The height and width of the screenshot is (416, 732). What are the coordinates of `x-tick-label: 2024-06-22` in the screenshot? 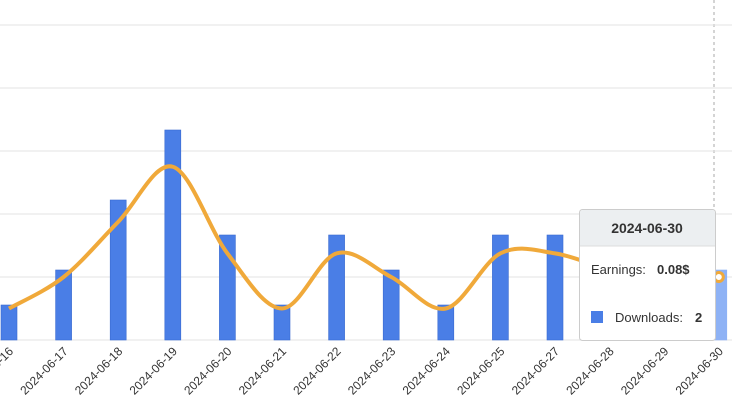 It's located at (317, 371).